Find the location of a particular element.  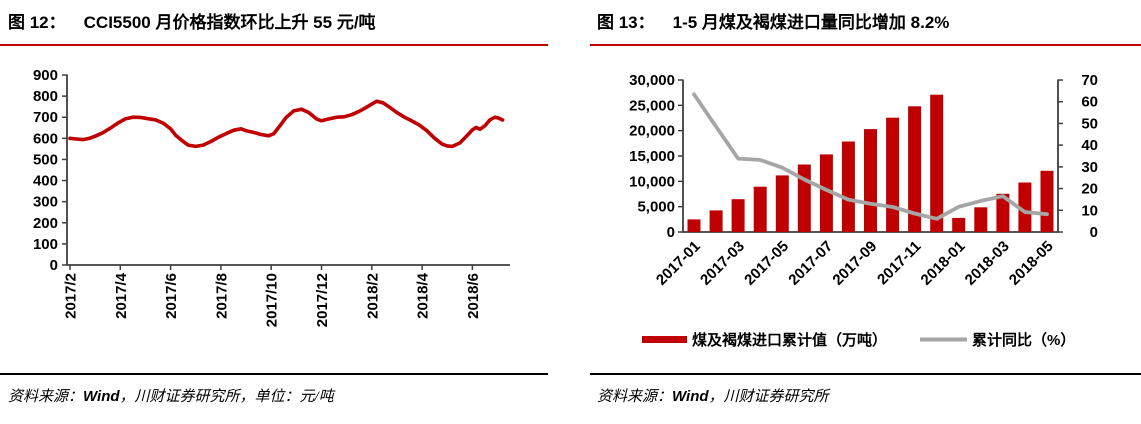

figure-13-header: 图 13： 1-5 月煤及褐煤进口量同比增加 8.2% is located at coordinates (865, 23).